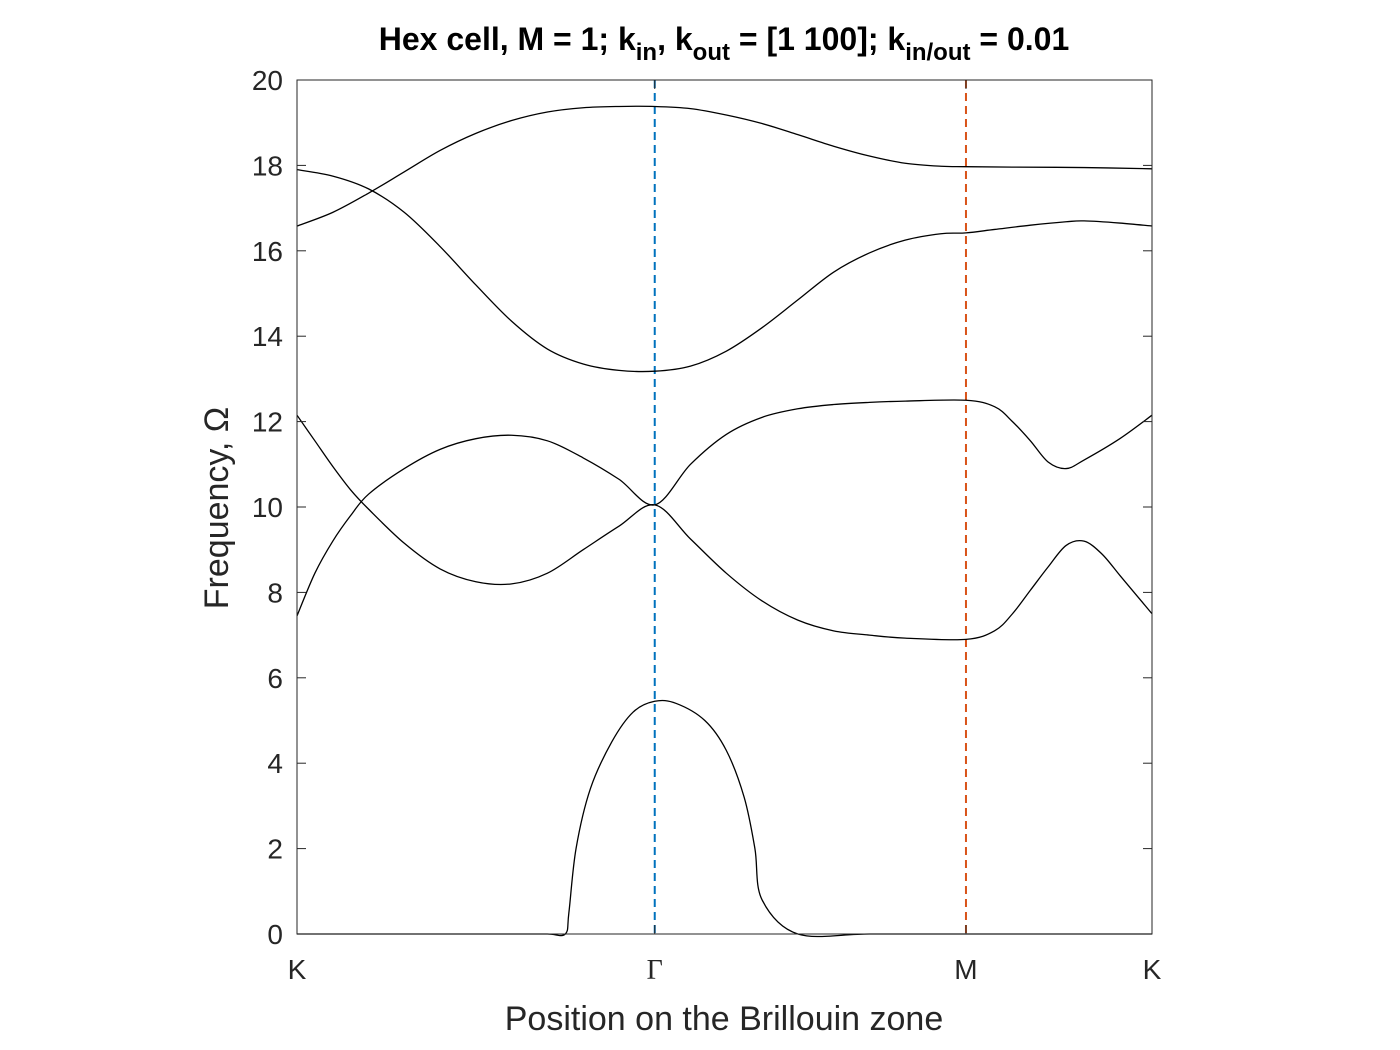  I want to click on y-tick-label: 16, so click(267, 251).